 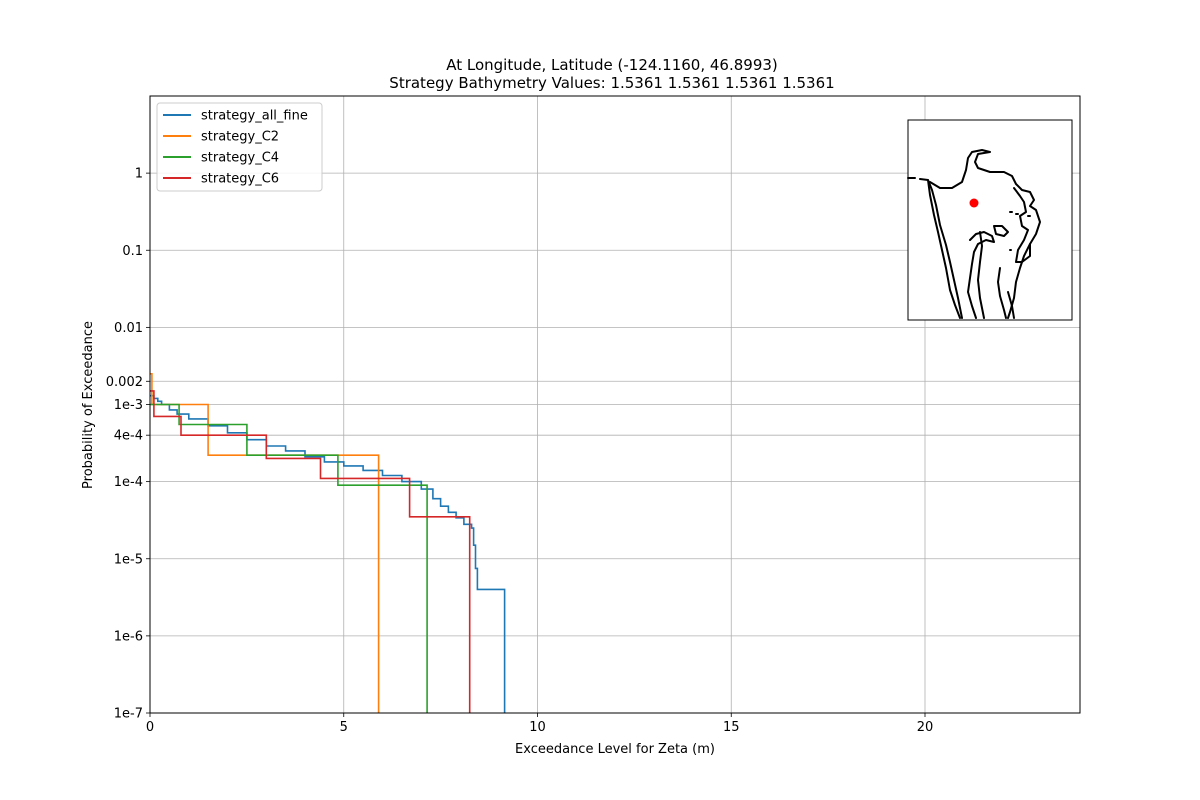 What do you see at coordinates (265, 543) in the screenshot?
I see `series-line-strategy_C2` at bounding box center [265, 543].